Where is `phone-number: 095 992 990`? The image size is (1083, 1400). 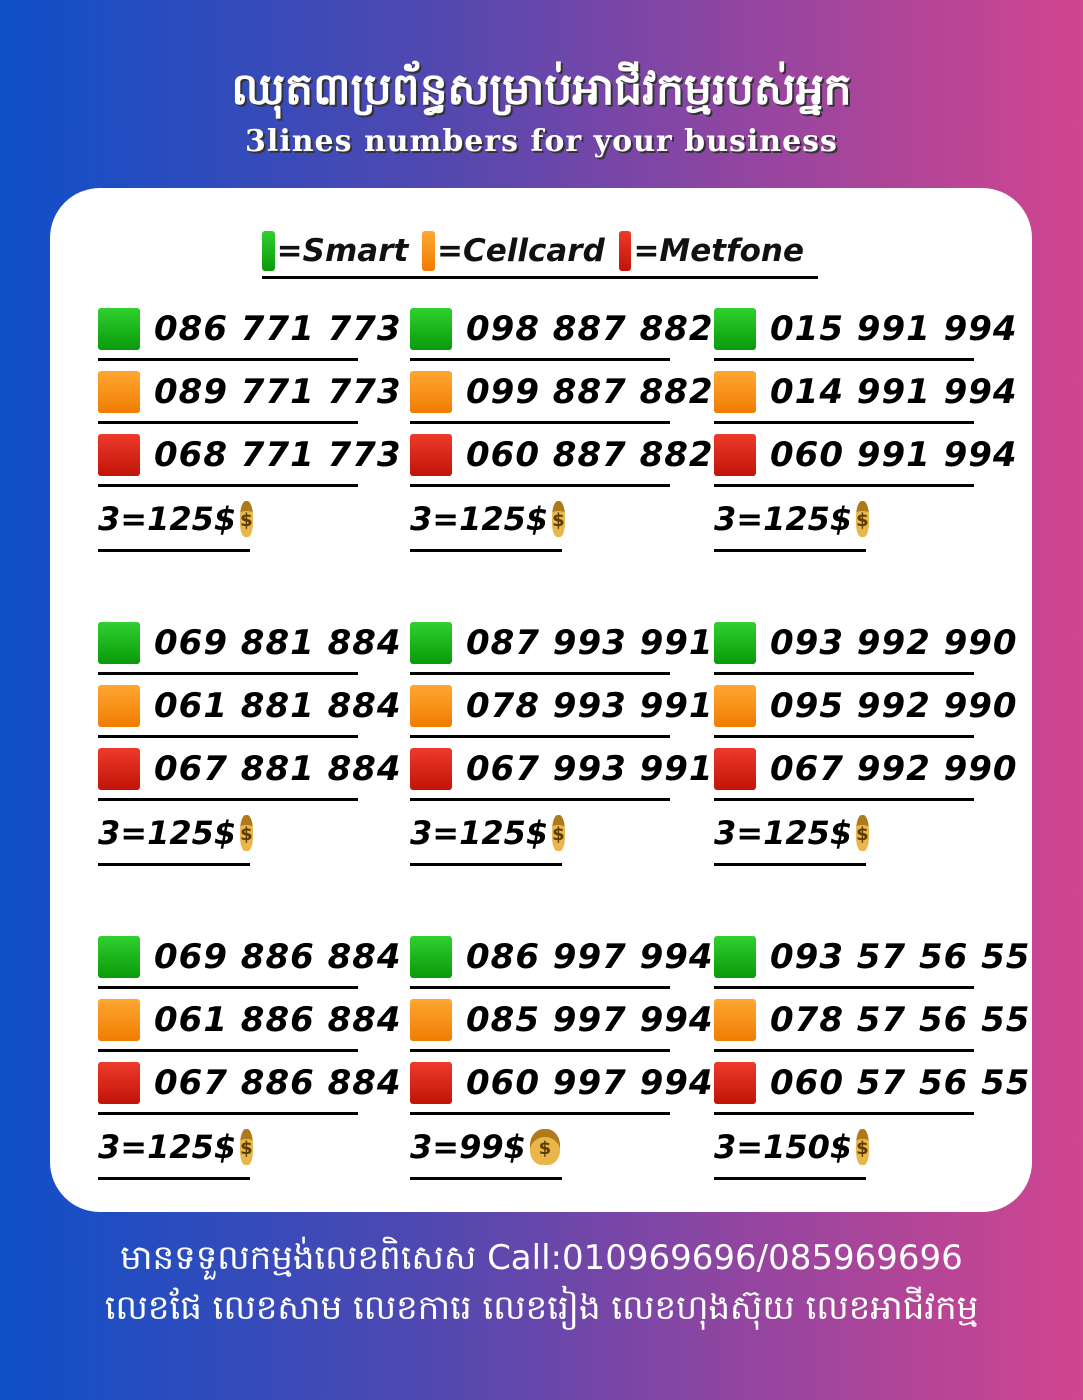 phone-number: 095 992 990 is located at coordinates (894, 706).